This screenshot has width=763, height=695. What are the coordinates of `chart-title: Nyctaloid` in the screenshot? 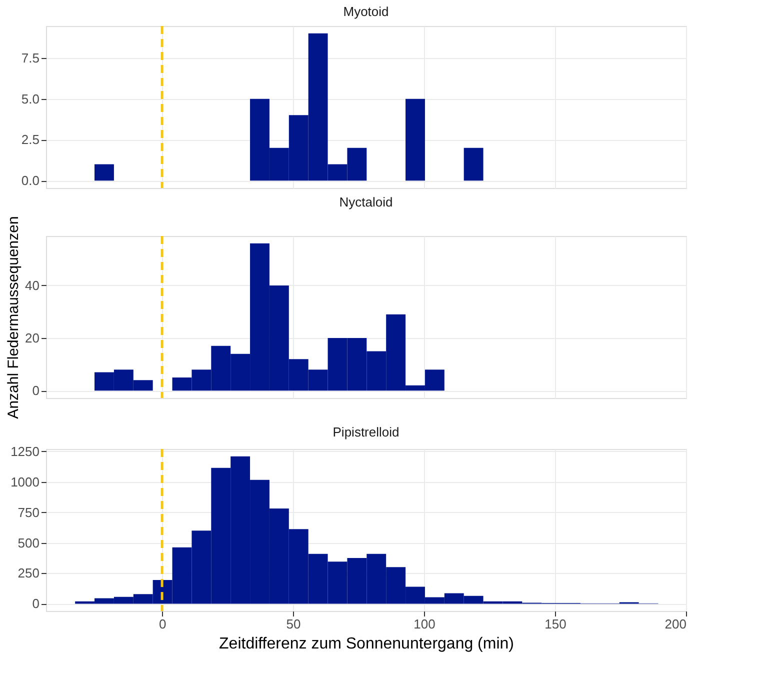 It's located at (366, 202).